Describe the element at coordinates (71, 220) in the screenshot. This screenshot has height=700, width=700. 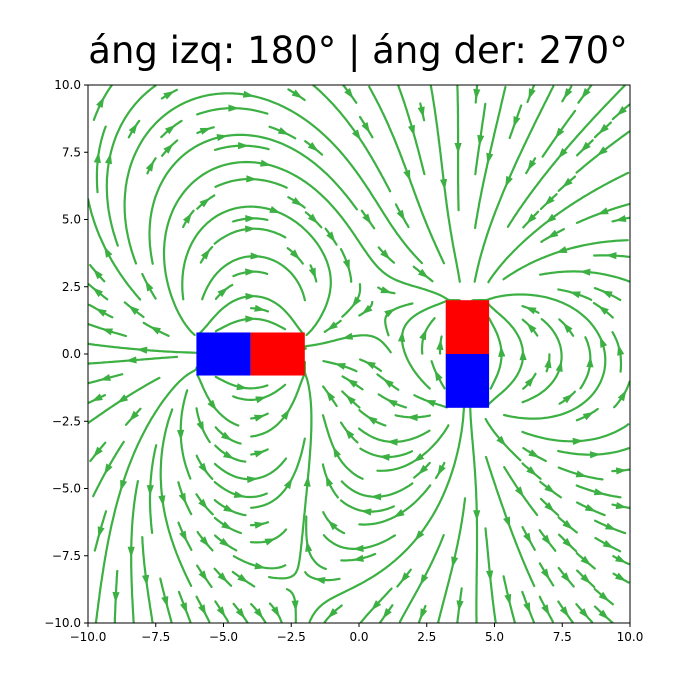
I see `y-tick-label: 5.0` at that location.